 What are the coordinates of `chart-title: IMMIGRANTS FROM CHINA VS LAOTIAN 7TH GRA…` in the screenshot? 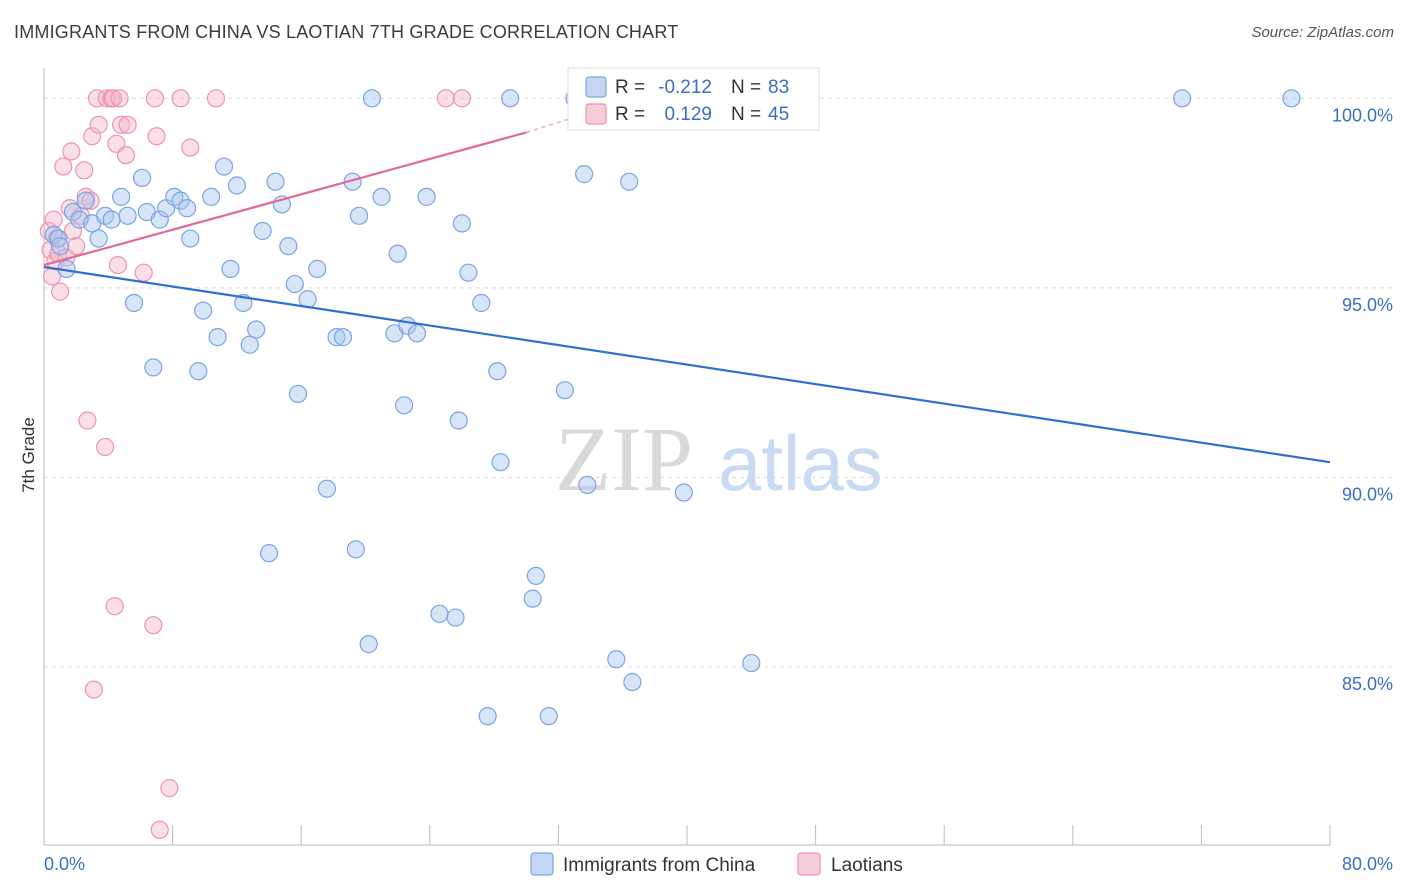 It's located at (346, 32).